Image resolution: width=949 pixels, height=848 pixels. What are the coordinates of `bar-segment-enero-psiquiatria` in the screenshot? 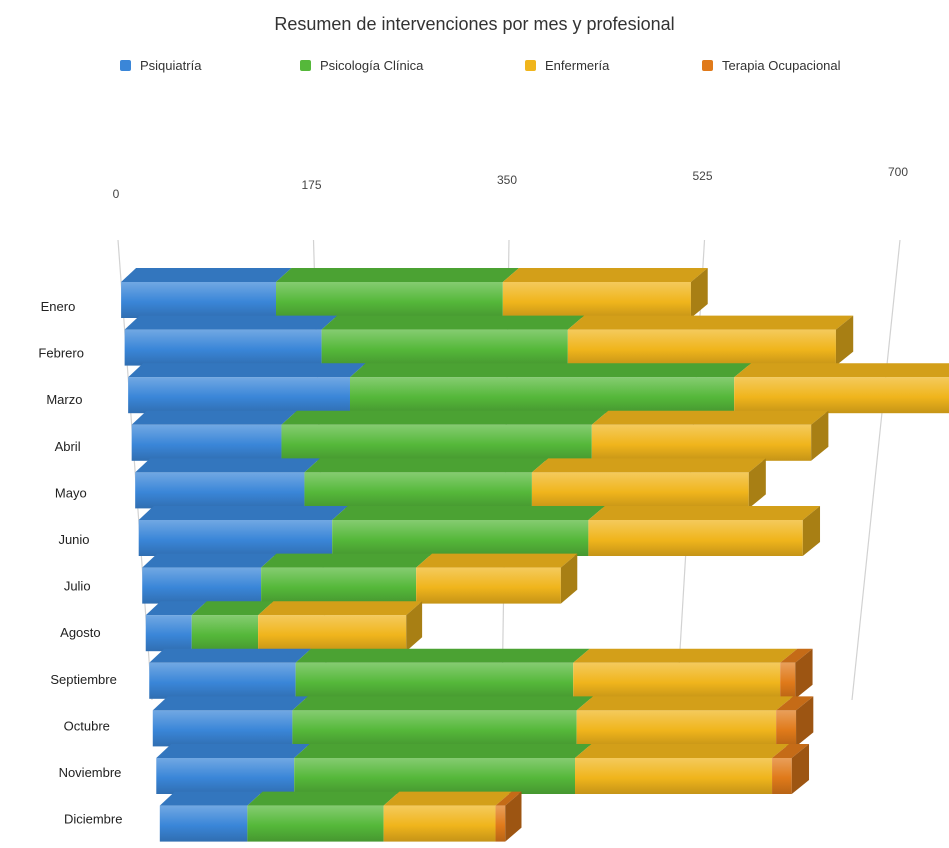 It's located at (206, 293).